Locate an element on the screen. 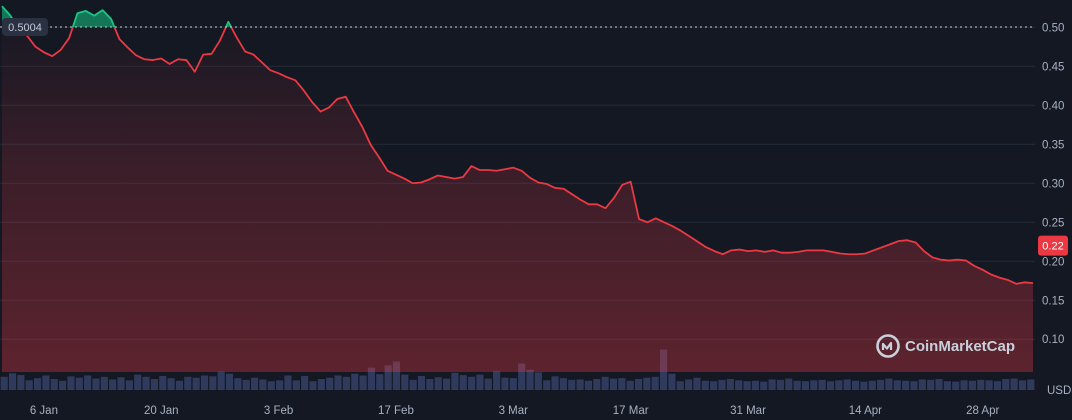 The height and width of the screenshot is (420, 1072). volume-bars is located at coordinates (517, 369).